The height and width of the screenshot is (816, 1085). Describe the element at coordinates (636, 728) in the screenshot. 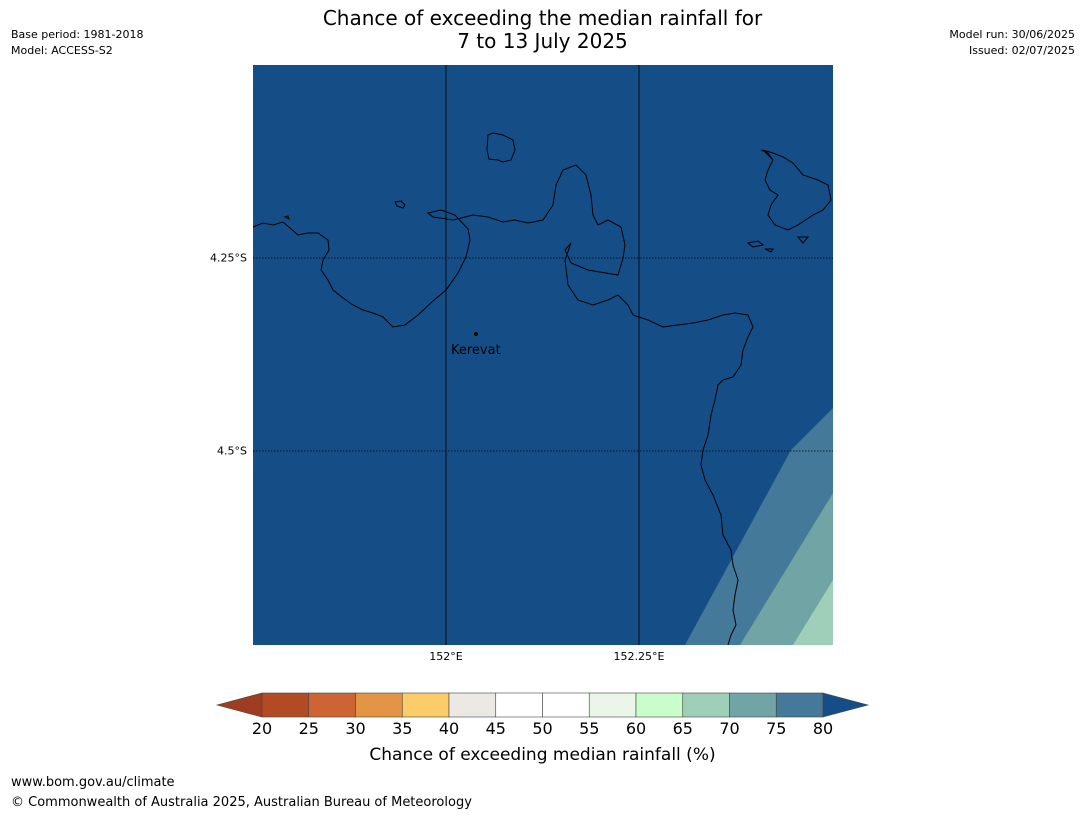

I see `colorbar-tick-label: 60` at that location.